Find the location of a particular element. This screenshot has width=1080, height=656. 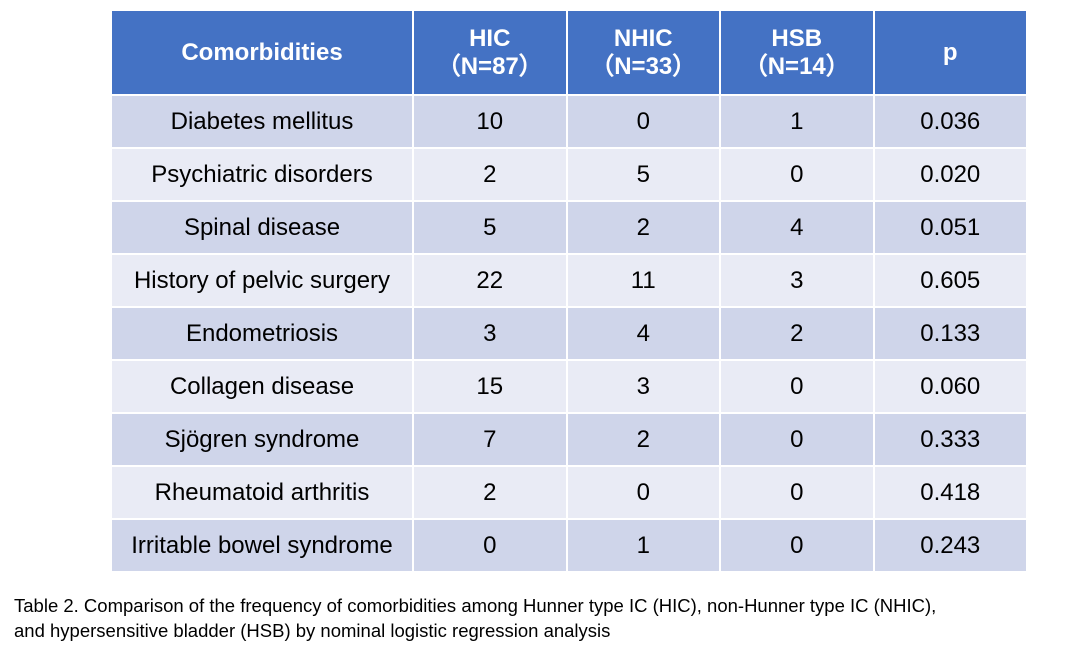

cell-hic: 0 is located at coordinates (490, 545).